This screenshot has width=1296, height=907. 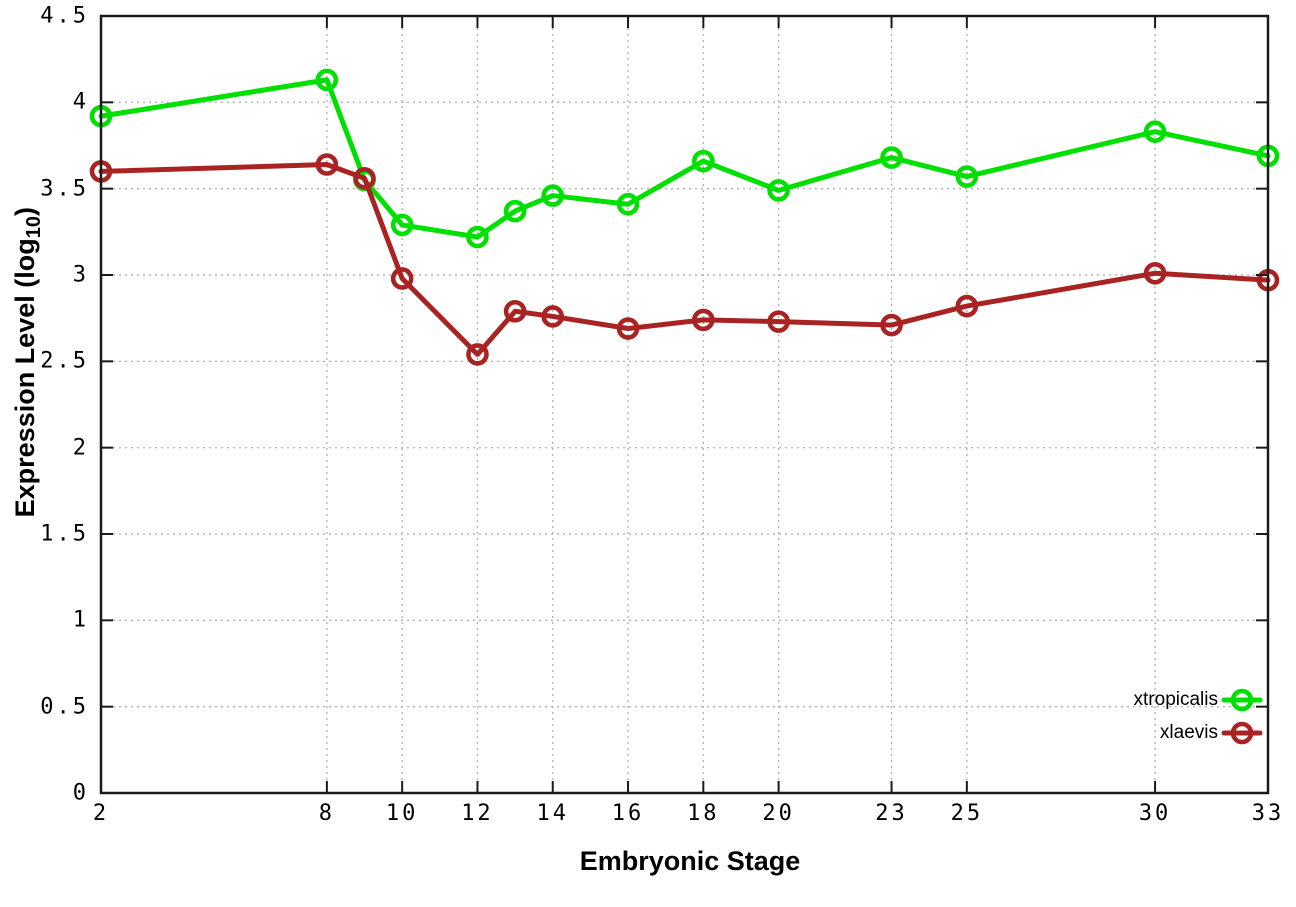 What do you see at coordinates (64, 16) in the screenshot?
I see `y-tick-label: 4.5` at bounding box center [64, 16].